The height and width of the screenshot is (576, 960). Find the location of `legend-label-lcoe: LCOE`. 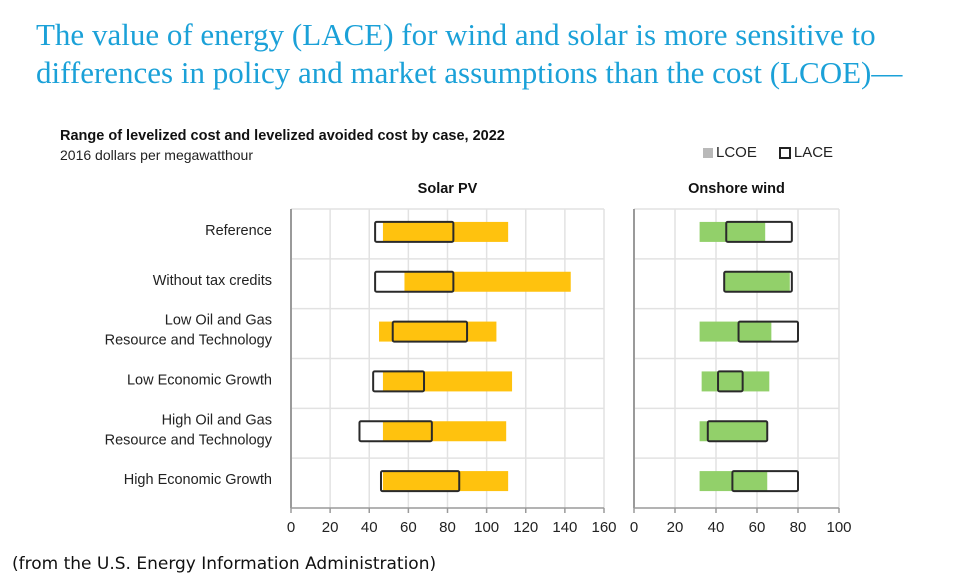

legend-label-lcoe: LCOE is located at coordinates (736, 152).